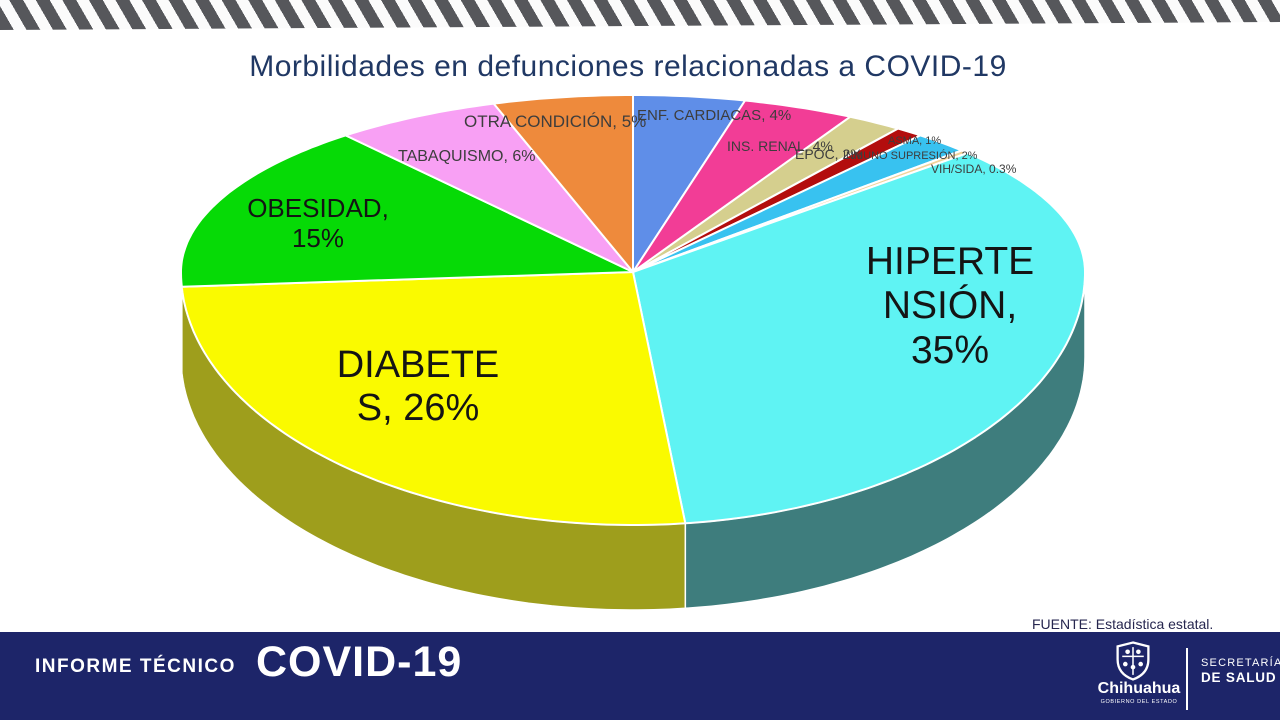 The height and width of the screenshot is (720, 1280). Describe the element at coordinates (714, 115) in the screenshot. I see `slice-label-enf-cardiacas: ENF. CARDIACAS, 4%` at that location.